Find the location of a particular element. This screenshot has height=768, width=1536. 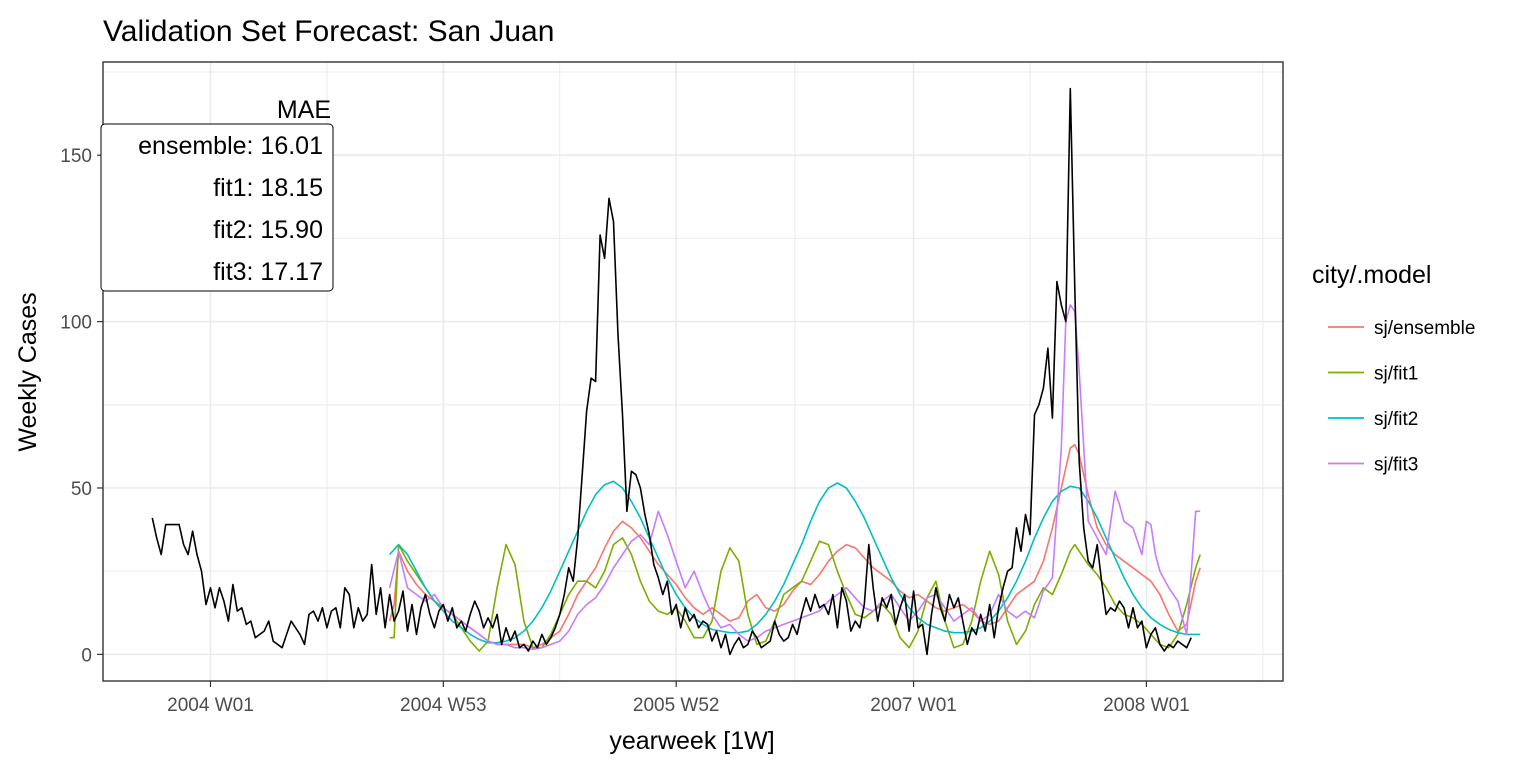

legend-label: sj/ensemble is located at coordinates (1424, 328).